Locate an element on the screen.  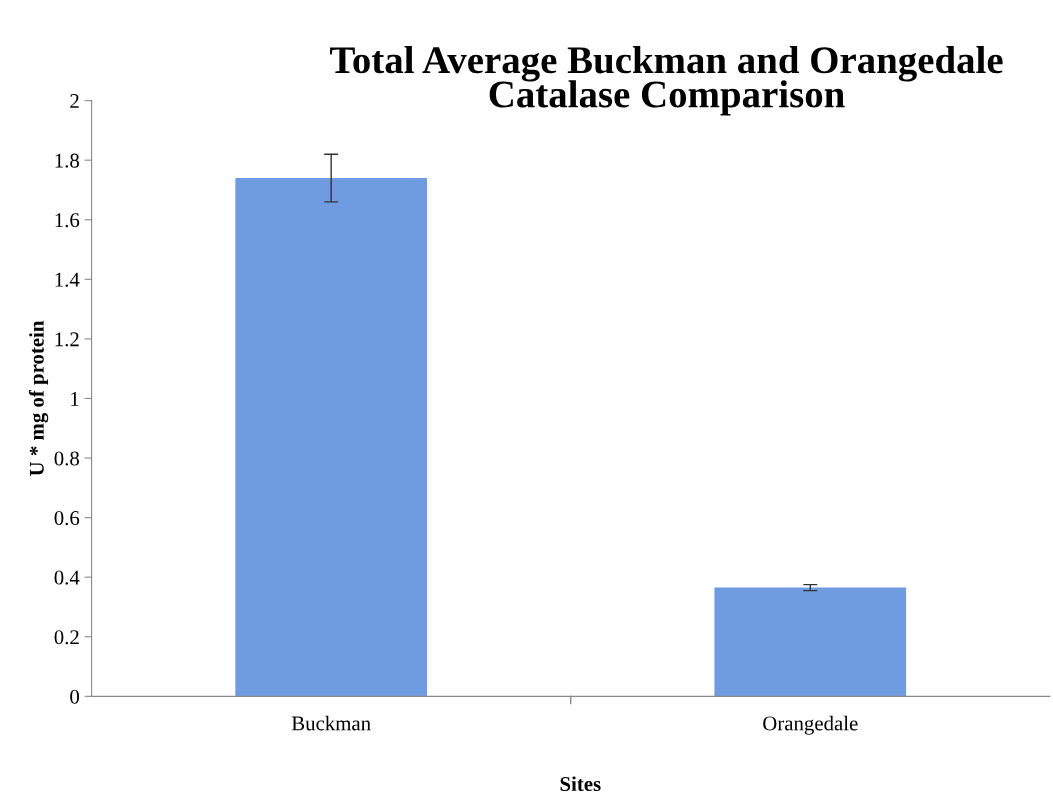
y-tick-label: 1.4 is located at coordinates (67, 279).